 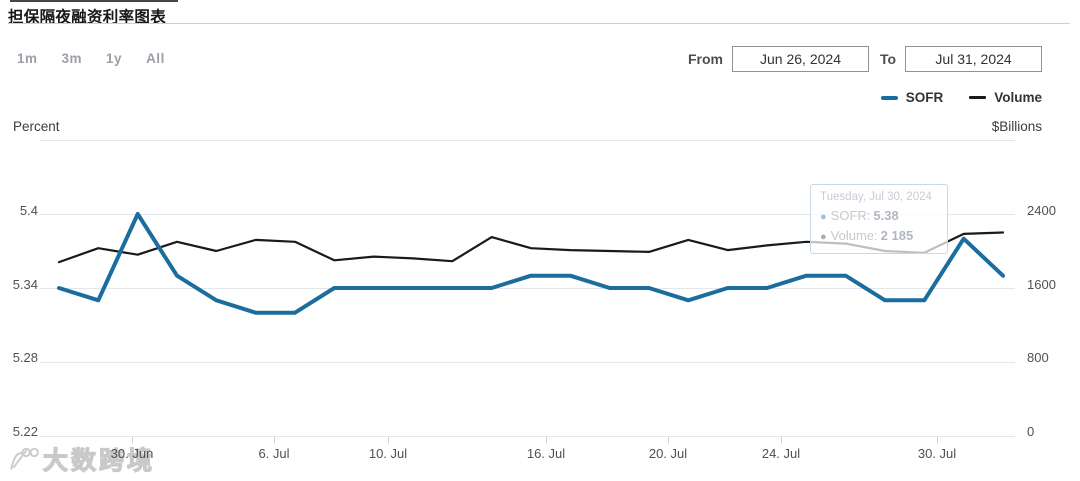 I want to click on right-tick-2400: 2400, so click(x=1041, y=210).